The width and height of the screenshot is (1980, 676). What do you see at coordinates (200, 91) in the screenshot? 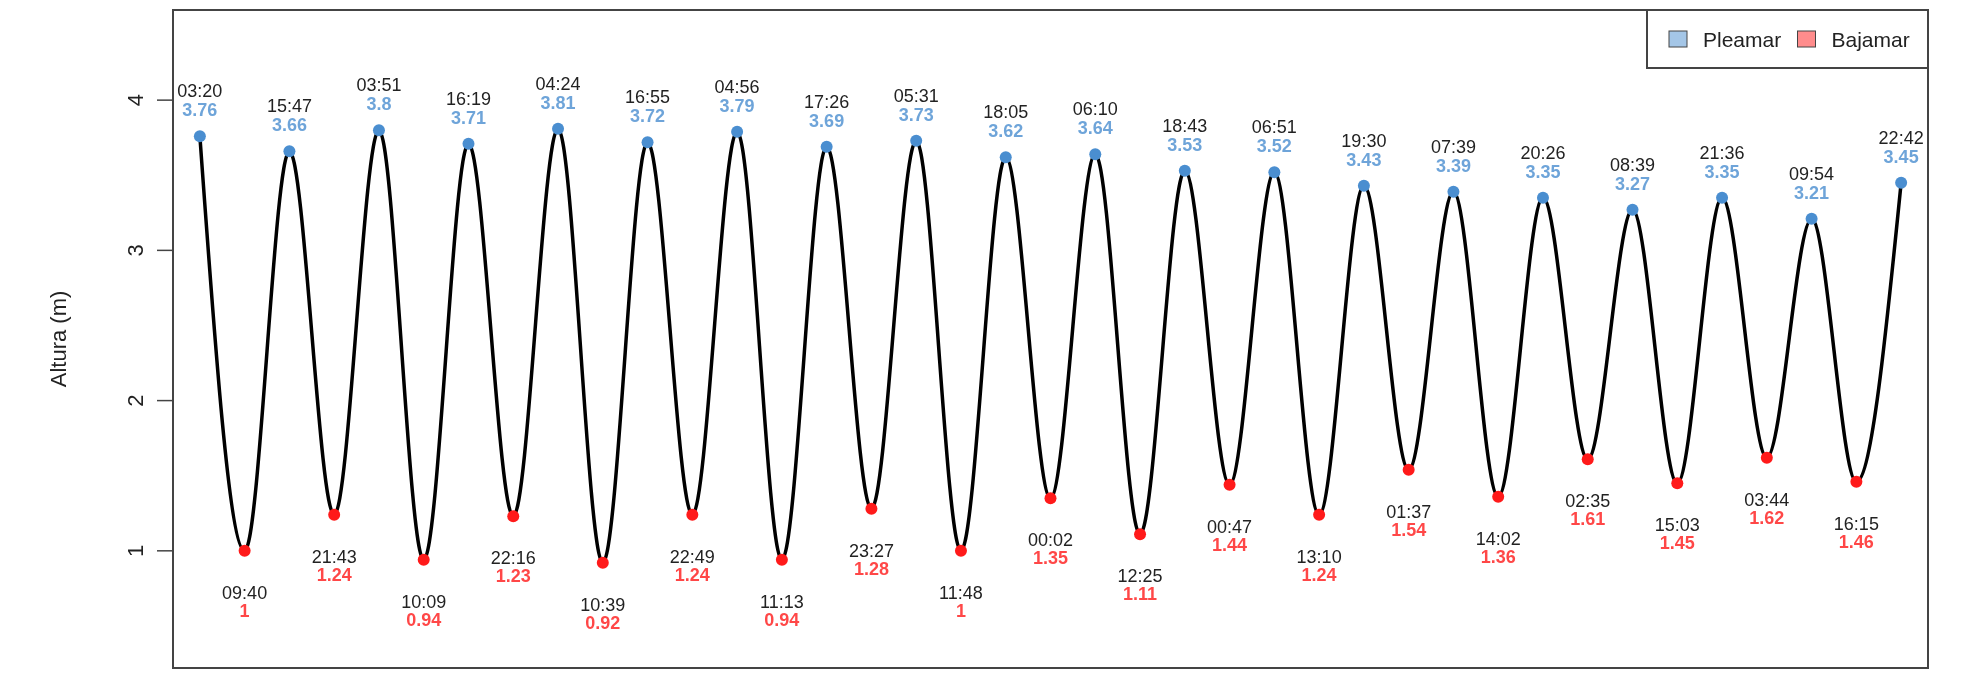
I see `annotation: 03:20` at bounding box center [200, 91].